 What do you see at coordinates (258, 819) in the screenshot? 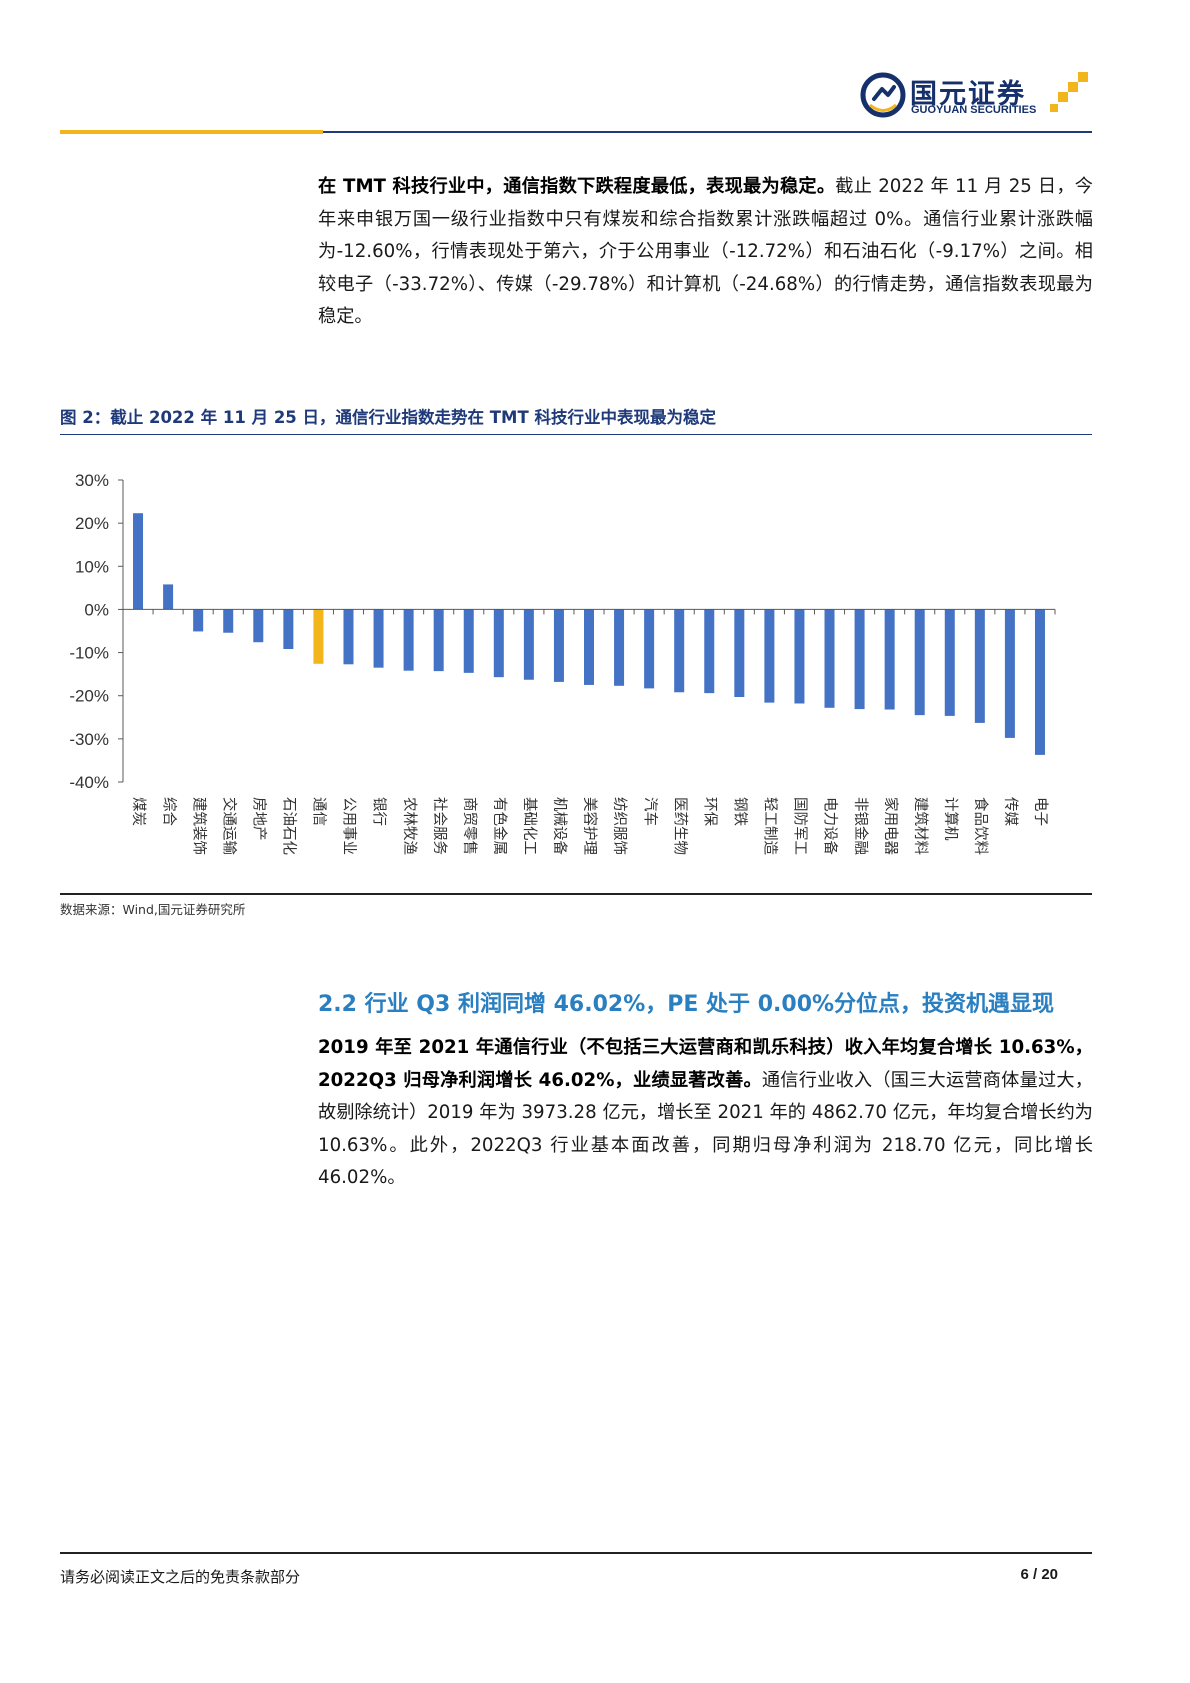
I see `category-label: 房地产` at bounding box center [258, 819].